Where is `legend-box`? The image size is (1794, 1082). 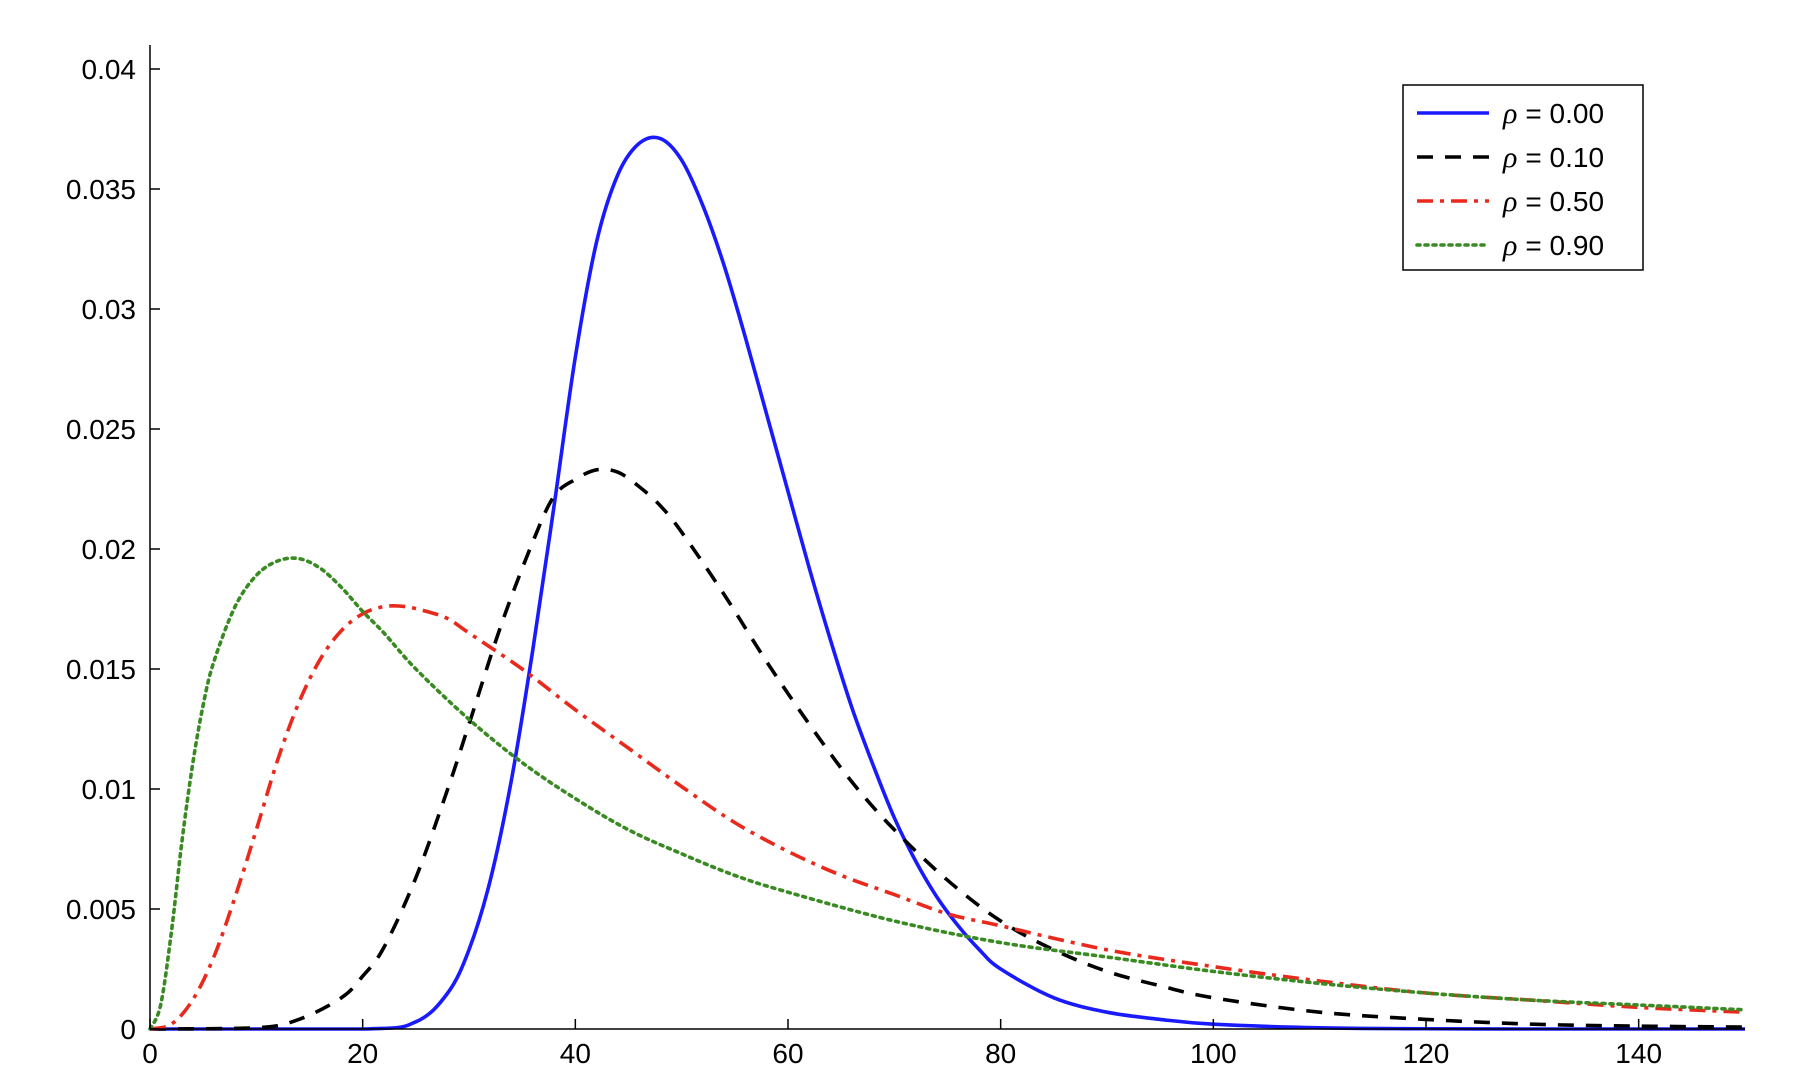 legend-box is located at coordinates (1523, 177).